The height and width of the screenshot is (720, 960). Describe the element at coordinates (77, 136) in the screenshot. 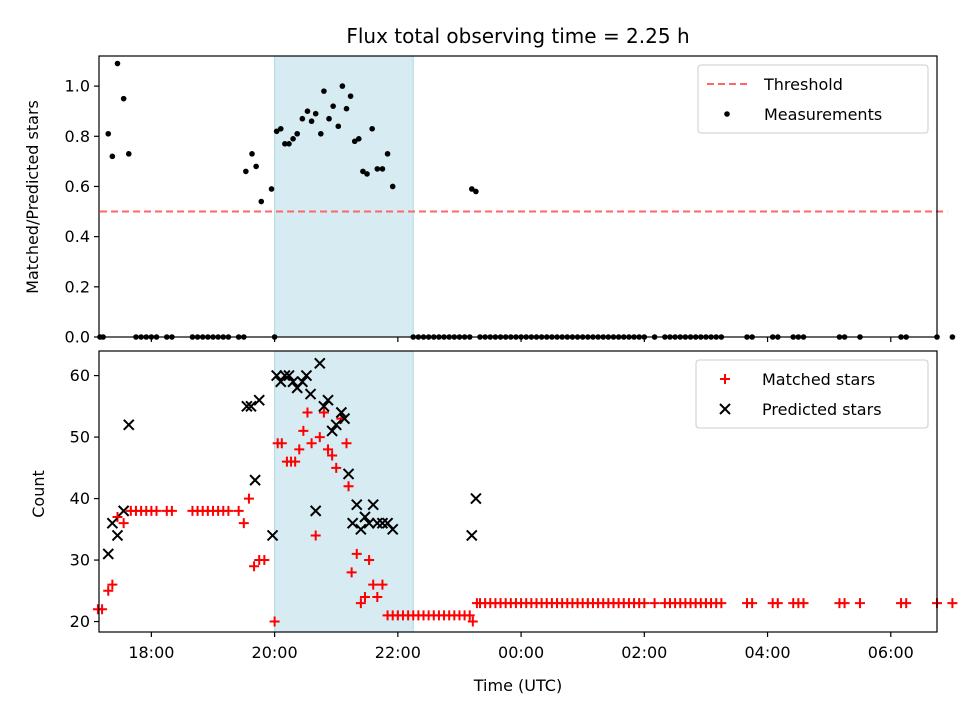

I see `y-tick-label: 0.8` at that location.